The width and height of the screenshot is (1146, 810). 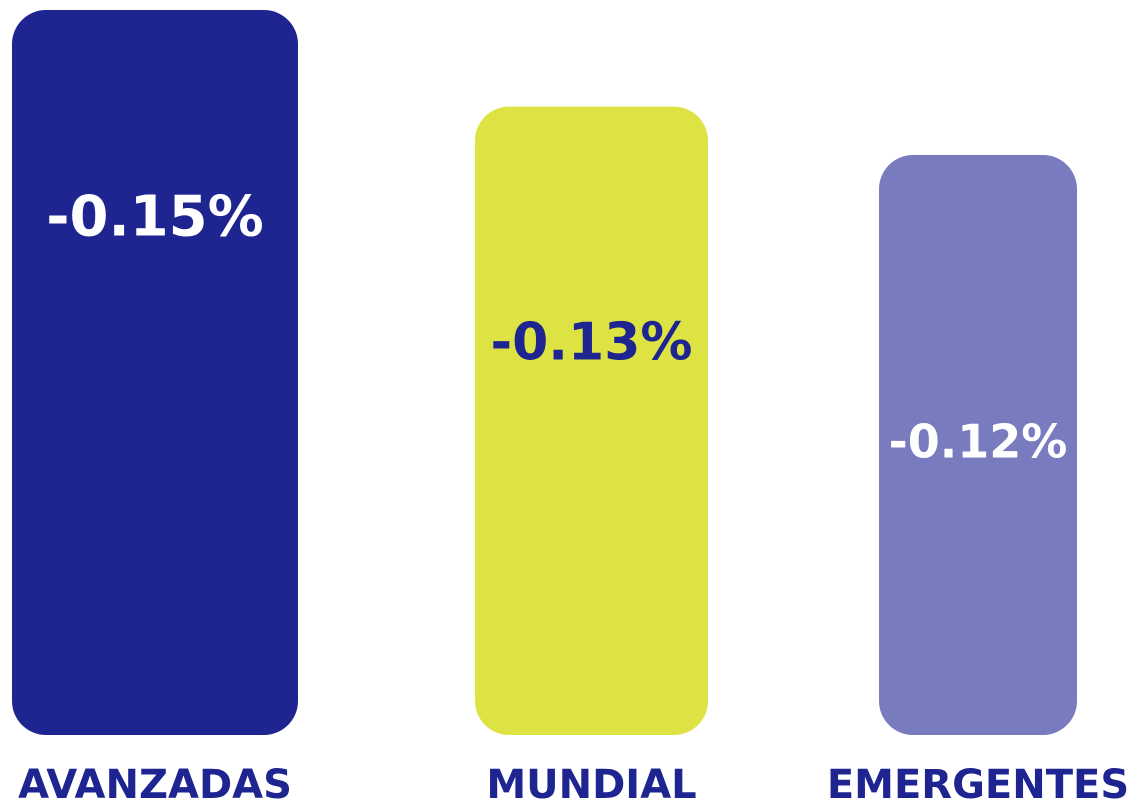 I want to click on category-label: MUNDIAL, so click(x=591, y=785).